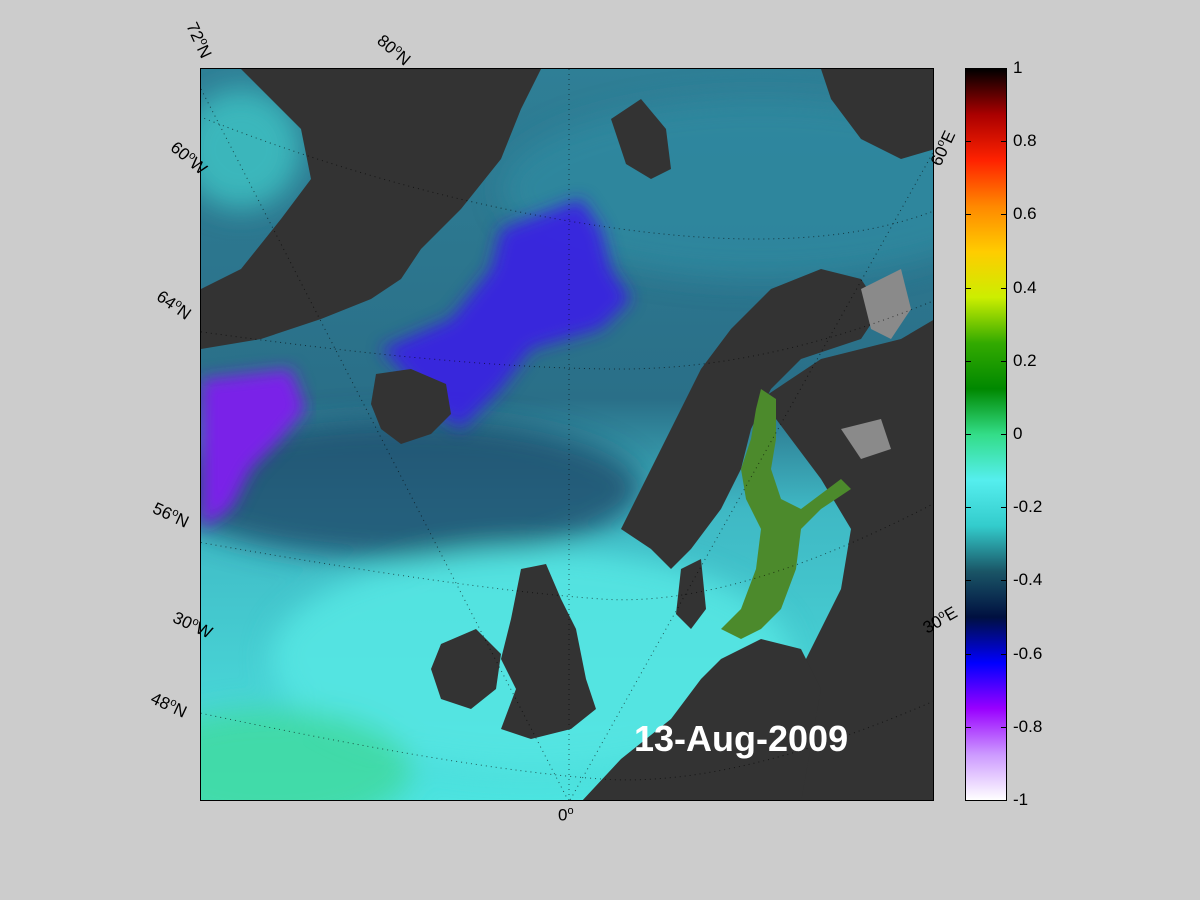  I want to click on scandinavia, so click(751, 419).